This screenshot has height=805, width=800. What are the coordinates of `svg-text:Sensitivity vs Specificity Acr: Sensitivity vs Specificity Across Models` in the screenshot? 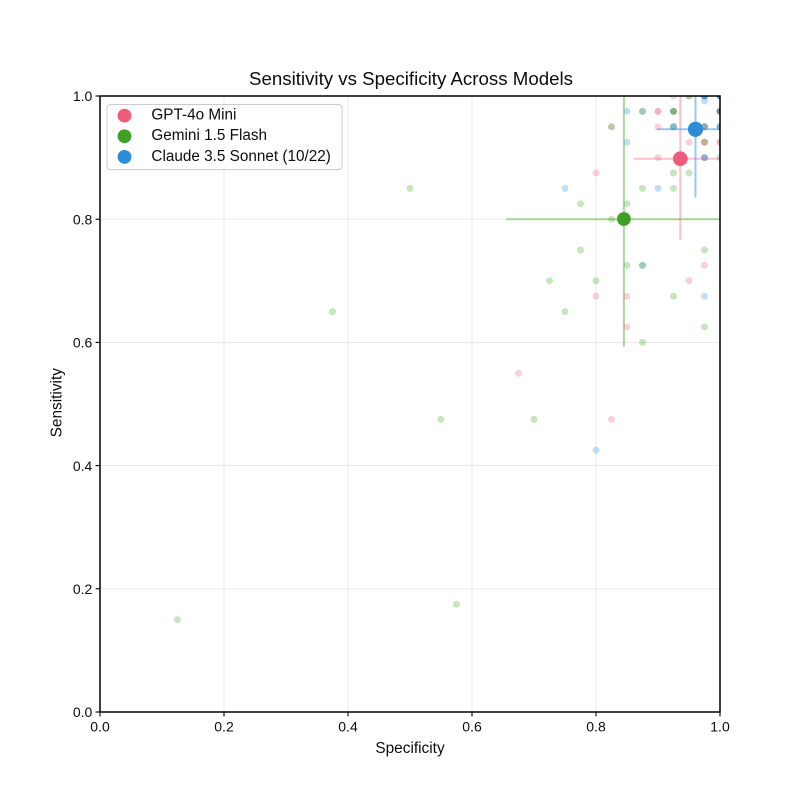 It's located at (411, 78).